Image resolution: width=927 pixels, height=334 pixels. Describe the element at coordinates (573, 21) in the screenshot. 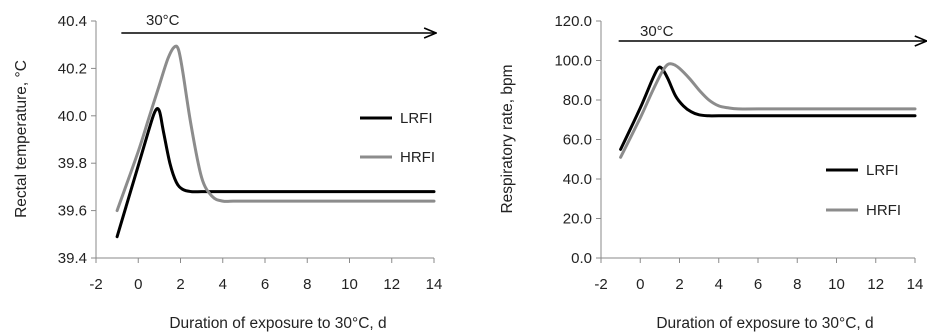

I see `respiratory-rate-y-tick-label: 120.0` at that location.